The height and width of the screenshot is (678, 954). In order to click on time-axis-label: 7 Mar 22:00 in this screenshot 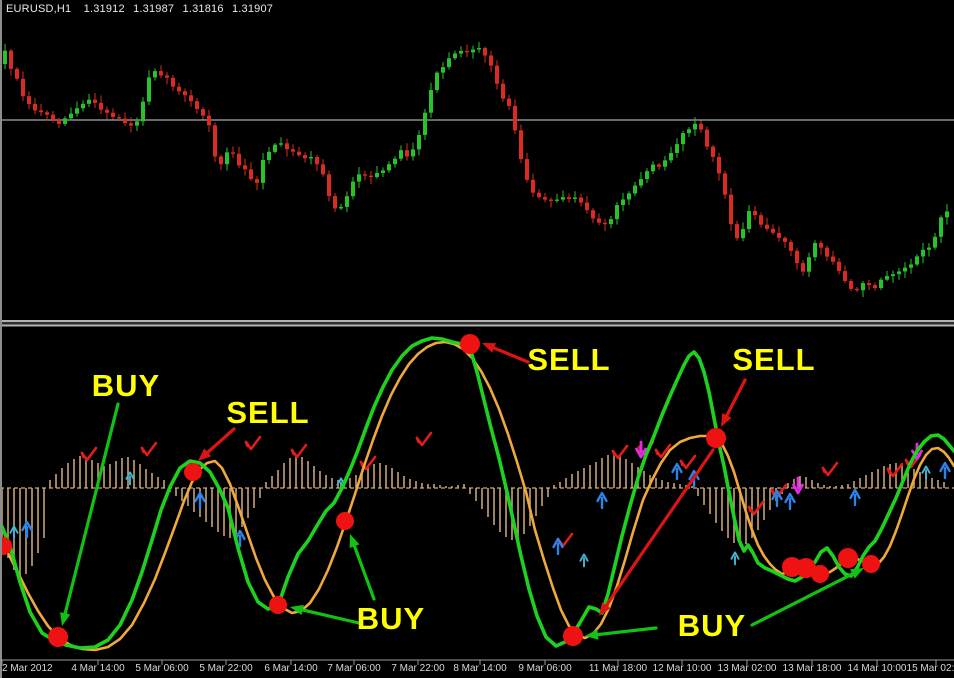, I will do `click(418, 668)`.